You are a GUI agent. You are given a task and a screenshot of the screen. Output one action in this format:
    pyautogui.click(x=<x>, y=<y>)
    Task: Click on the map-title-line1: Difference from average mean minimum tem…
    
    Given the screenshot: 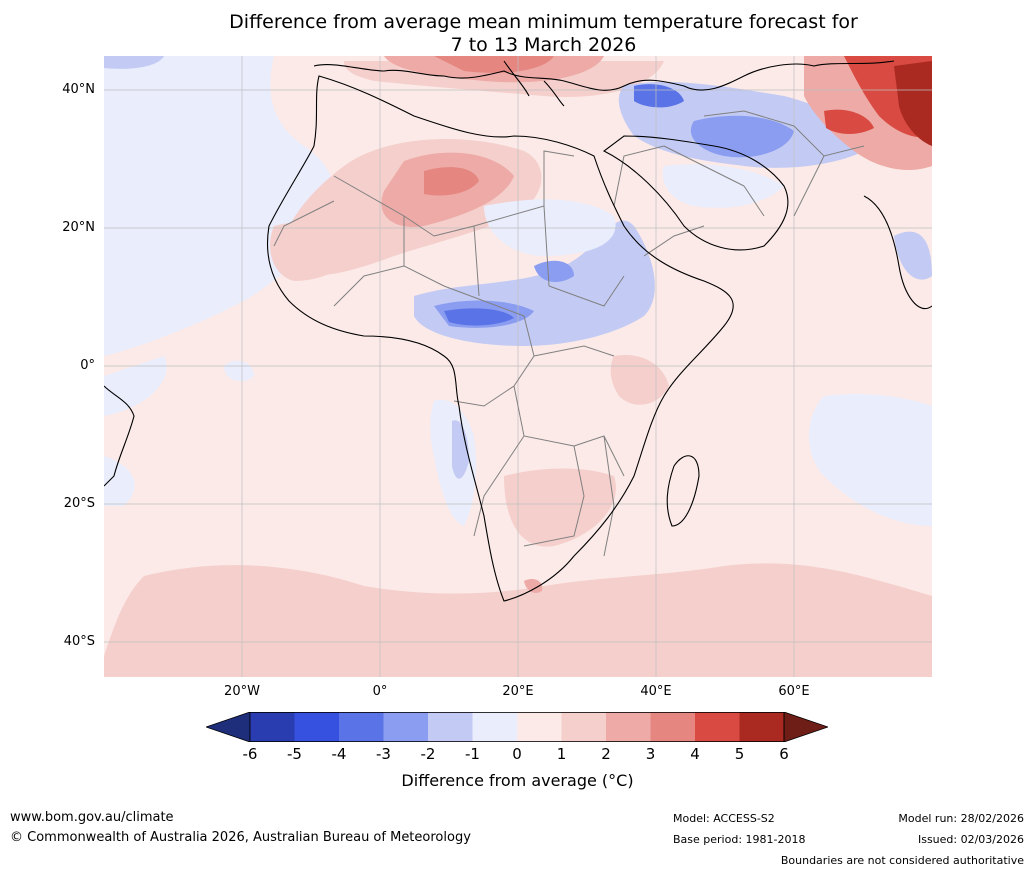 What is the action you would take?
    pyautogui.click(x=543, y=22)
    